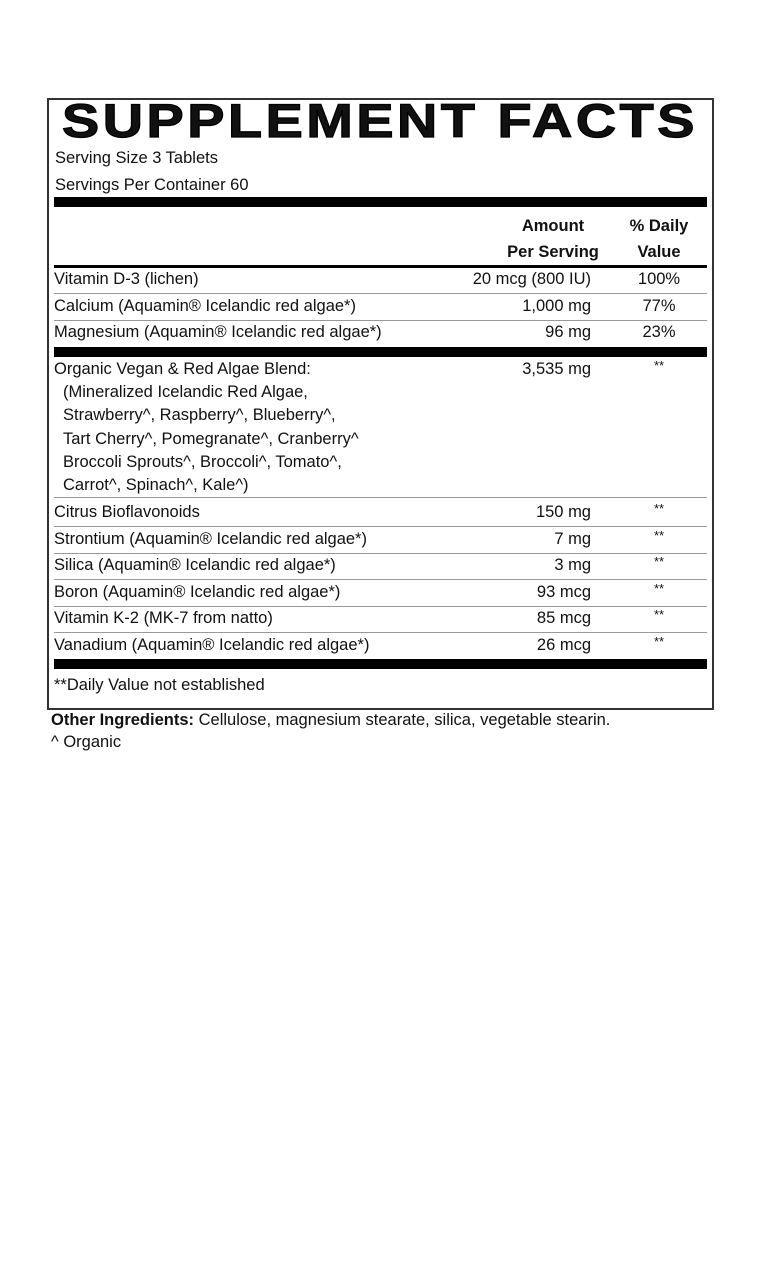 The image size is (760, 1280). Describe the element at coordinates (563, 592) in the screenshot. I see `nutrient-amount: 93 mcg` at that location.